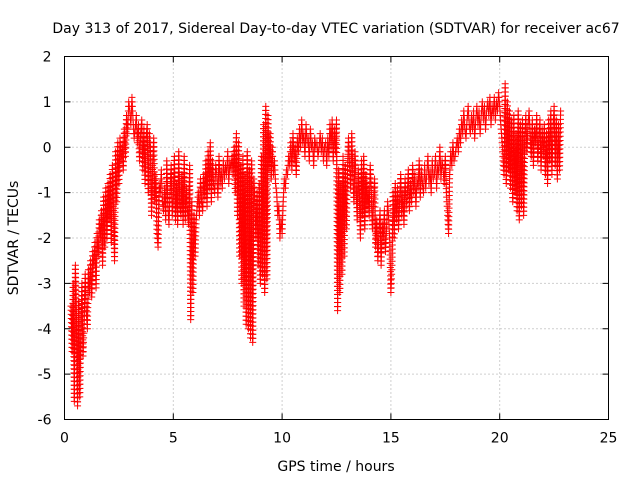  I want to click on y-tick-label: 2, so click(47, 58).